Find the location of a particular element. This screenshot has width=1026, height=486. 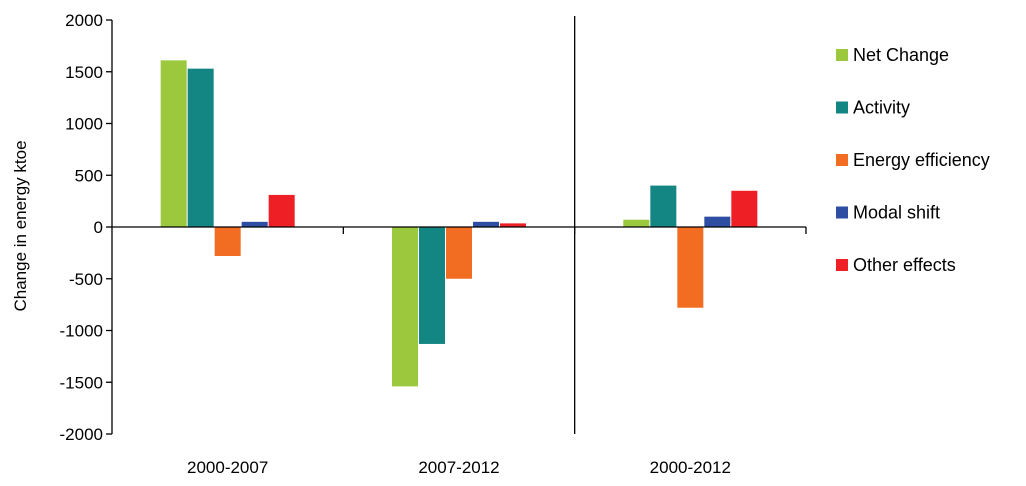

bar-modal-shift-2000-2012 is located at coordinates (717, 221).